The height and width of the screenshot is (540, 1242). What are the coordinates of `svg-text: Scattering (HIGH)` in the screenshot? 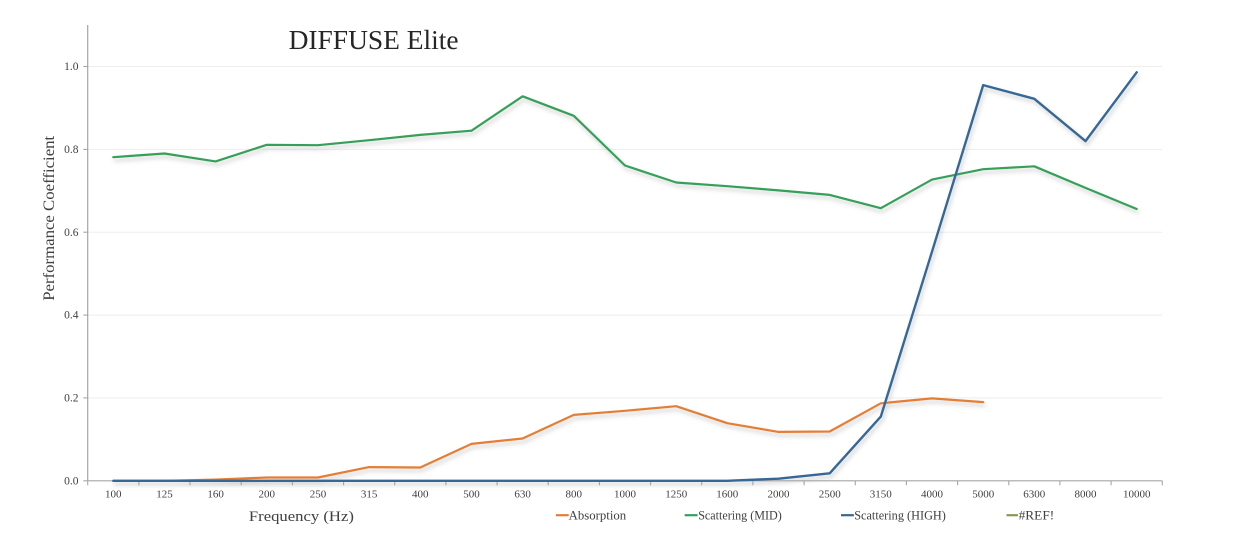 It's located at (900, 516).